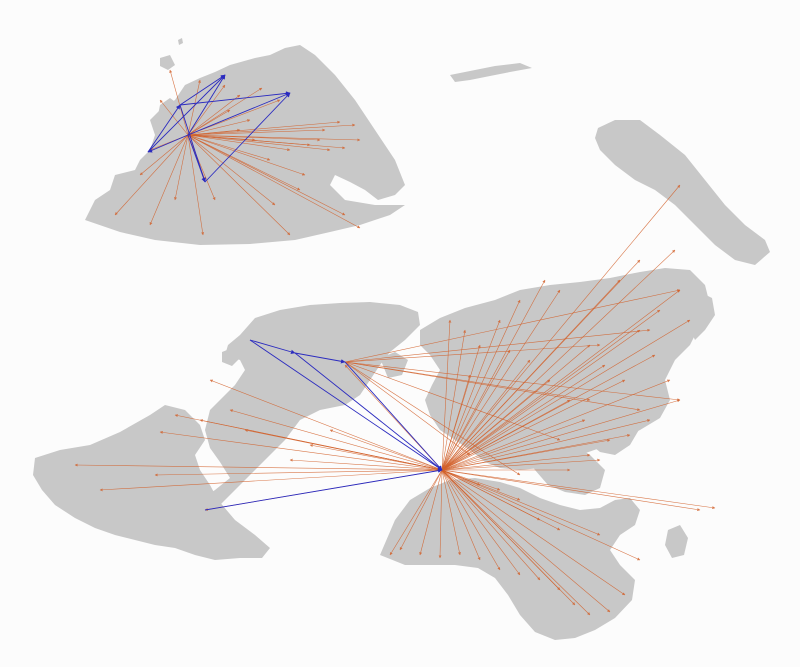  I want to click on landmass-caribbean, so click(231, 357).